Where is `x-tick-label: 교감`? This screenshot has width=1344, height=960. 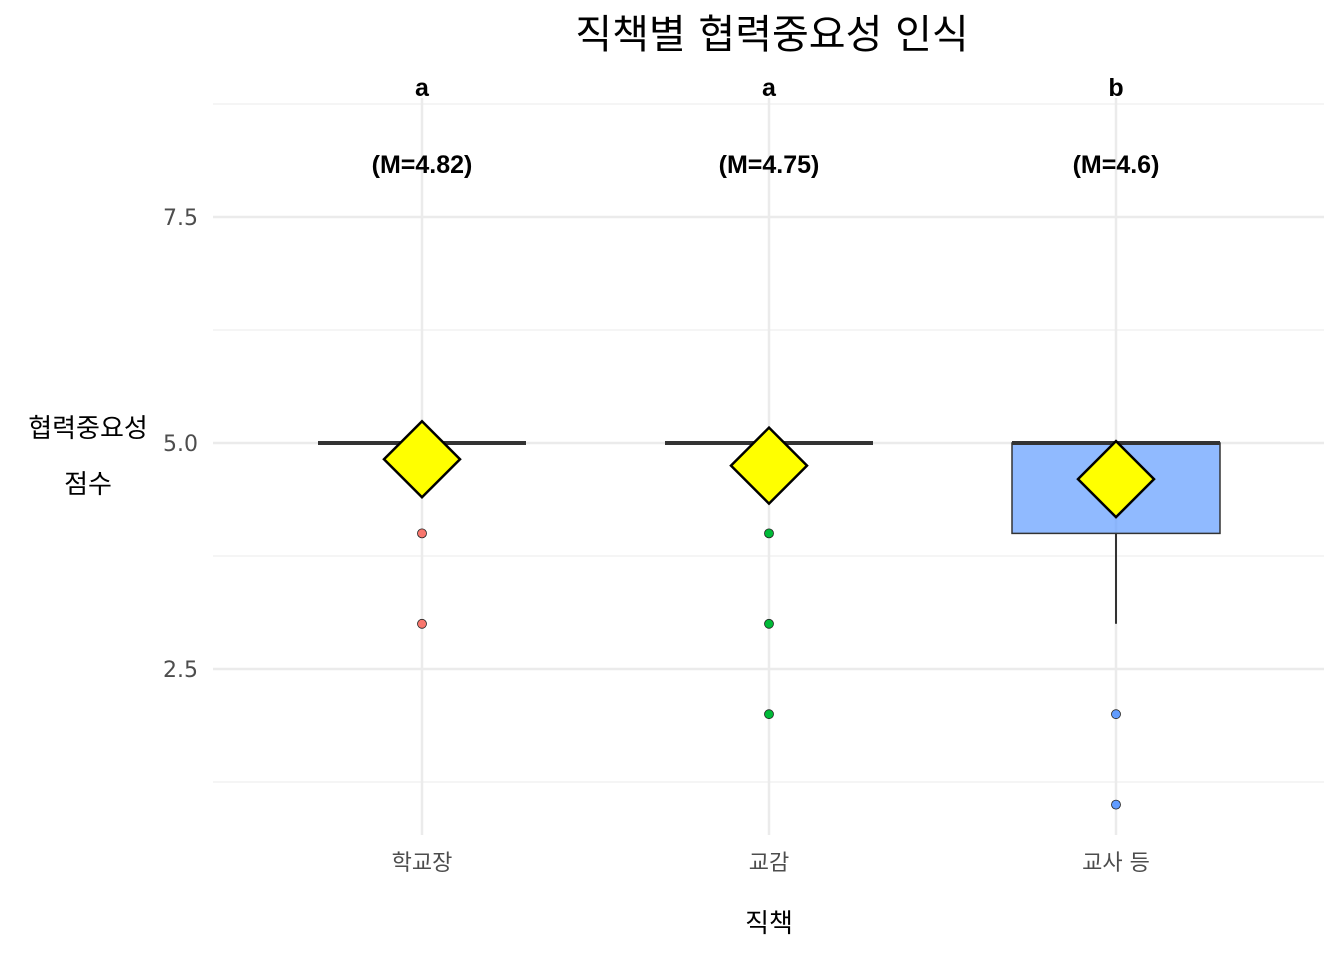
x-tick-label: 교감 is located at coordinates (769, 863).